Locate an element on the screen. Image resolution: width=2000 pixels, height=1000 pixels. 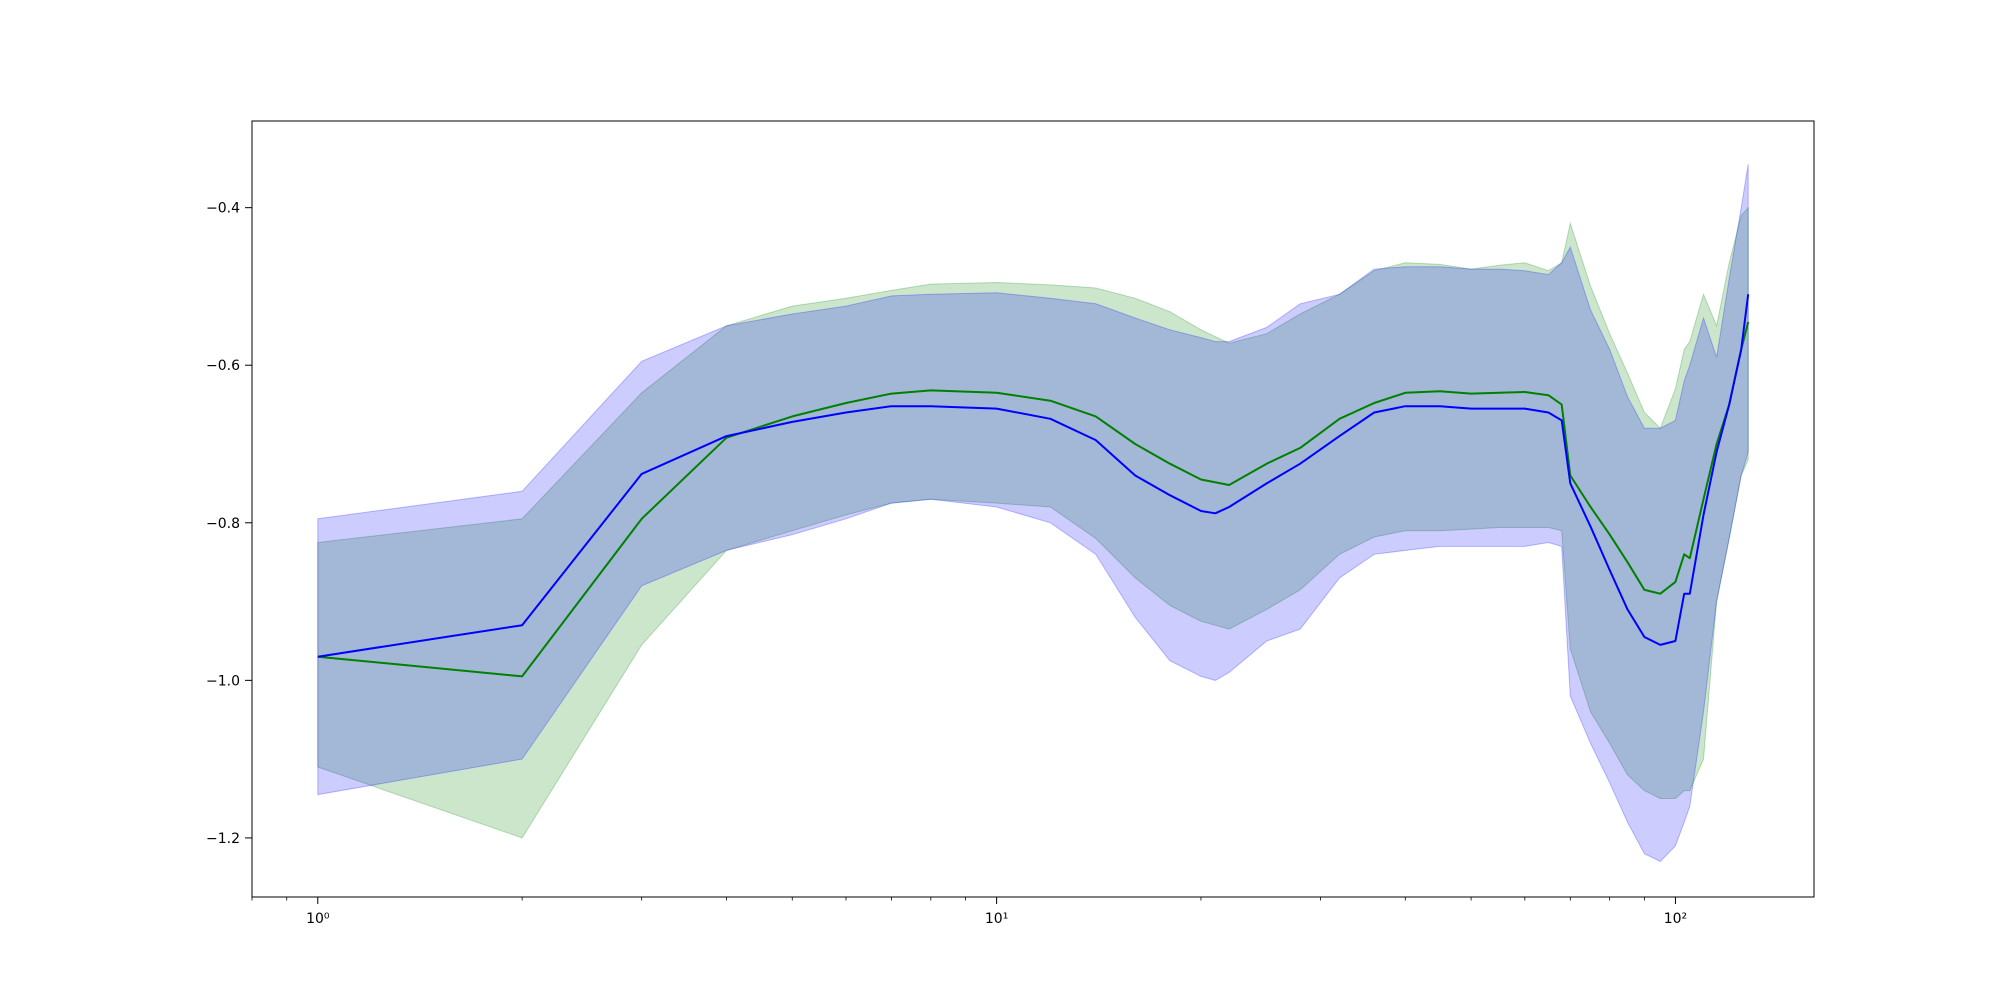
x-tick-label: 10⁰ is located at coordinates (318, 919).